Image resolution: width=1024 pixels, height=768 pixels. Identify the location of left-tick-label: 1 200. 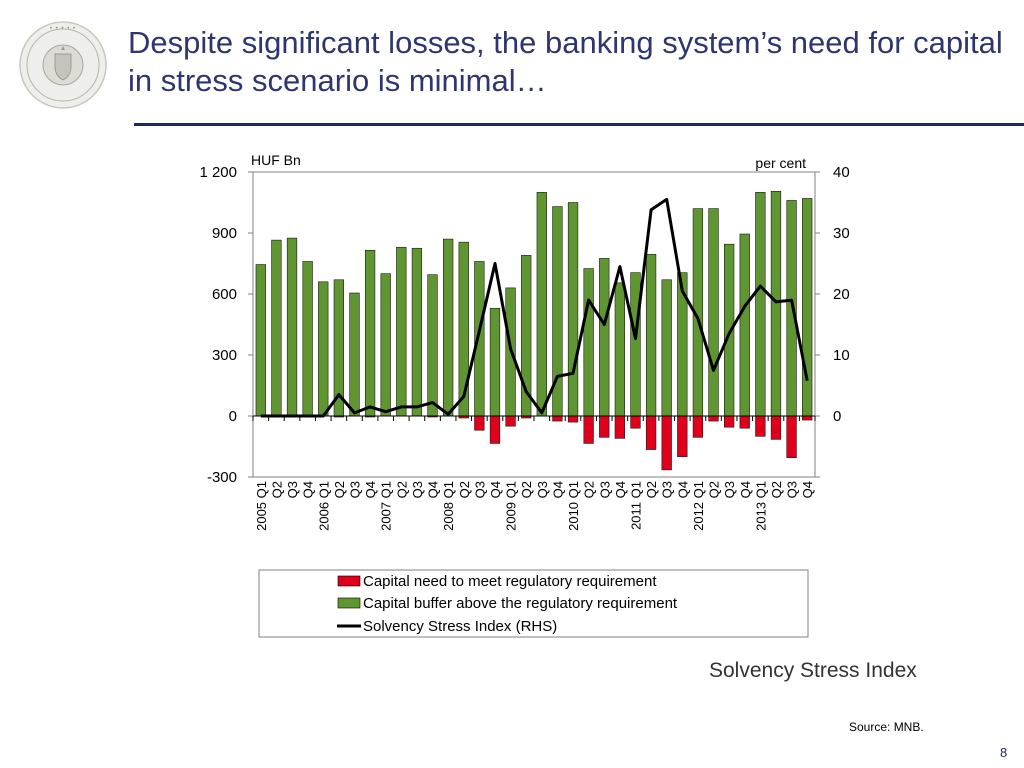
(218, 172).